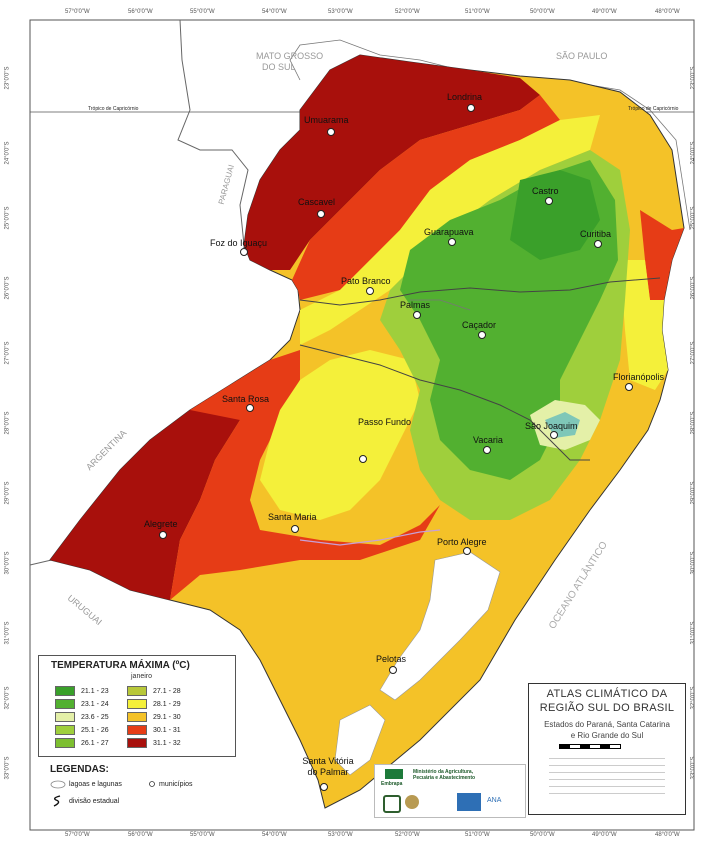  I want to click on legend-class-label: 28.1 - 29, so click(167, 704).